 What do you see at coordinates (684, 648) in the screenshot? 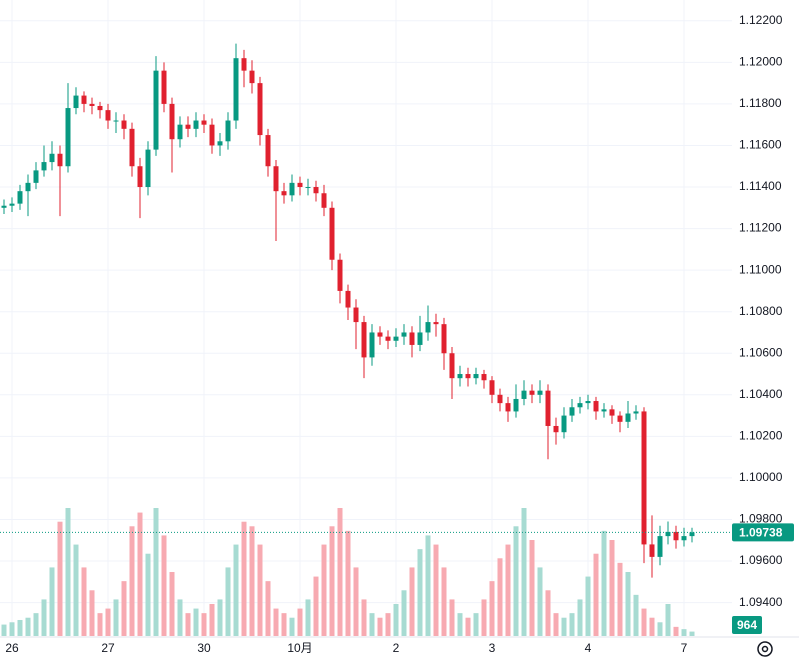
I see `x-tick-label: 7` at bounding box center [684, 648].